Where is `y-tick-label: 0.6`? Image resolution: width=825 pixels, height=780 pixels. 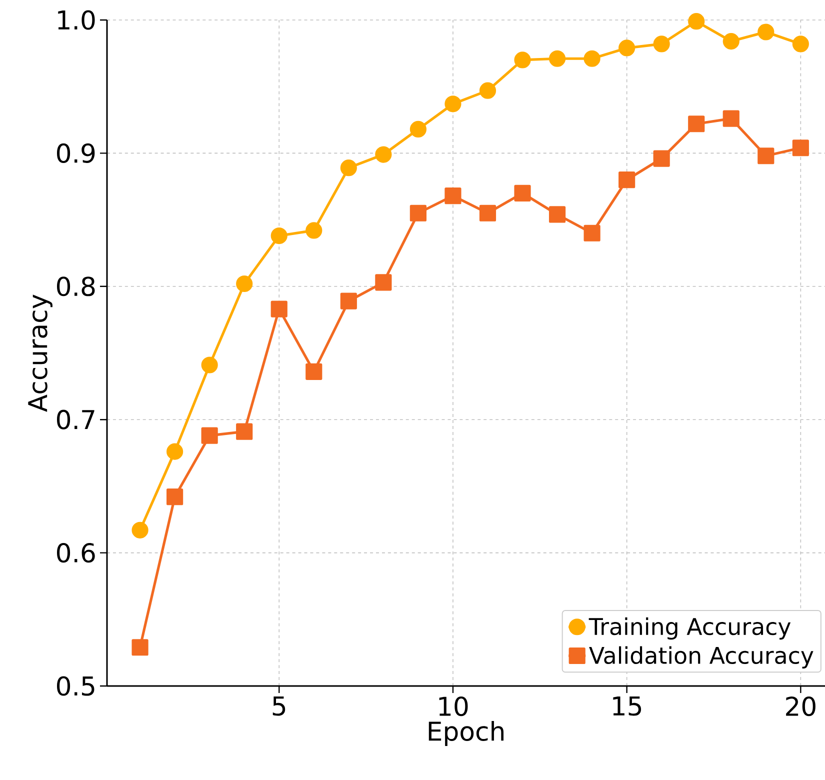
y-tick-label: 0.6 is located at coordinates (75, 552).